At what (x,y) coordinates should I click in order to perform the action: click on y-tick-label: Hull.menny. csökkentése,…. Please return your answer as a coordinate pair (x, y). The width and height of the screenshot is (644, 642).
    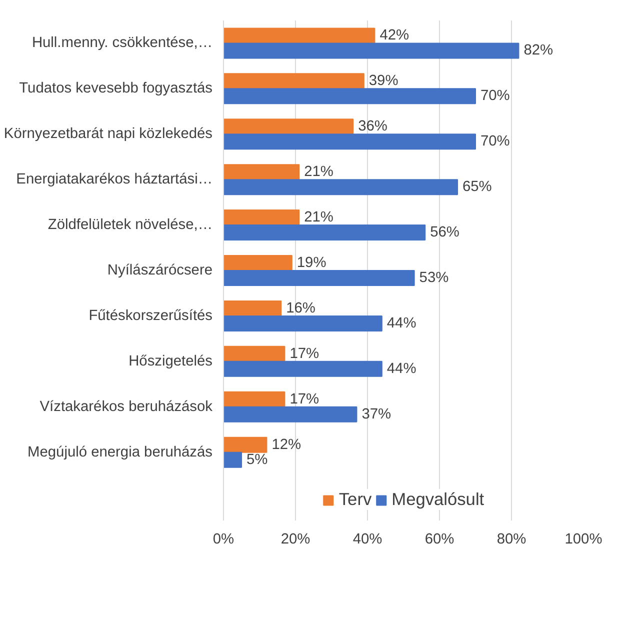
    Looking at the image, I should click on (122, 43).